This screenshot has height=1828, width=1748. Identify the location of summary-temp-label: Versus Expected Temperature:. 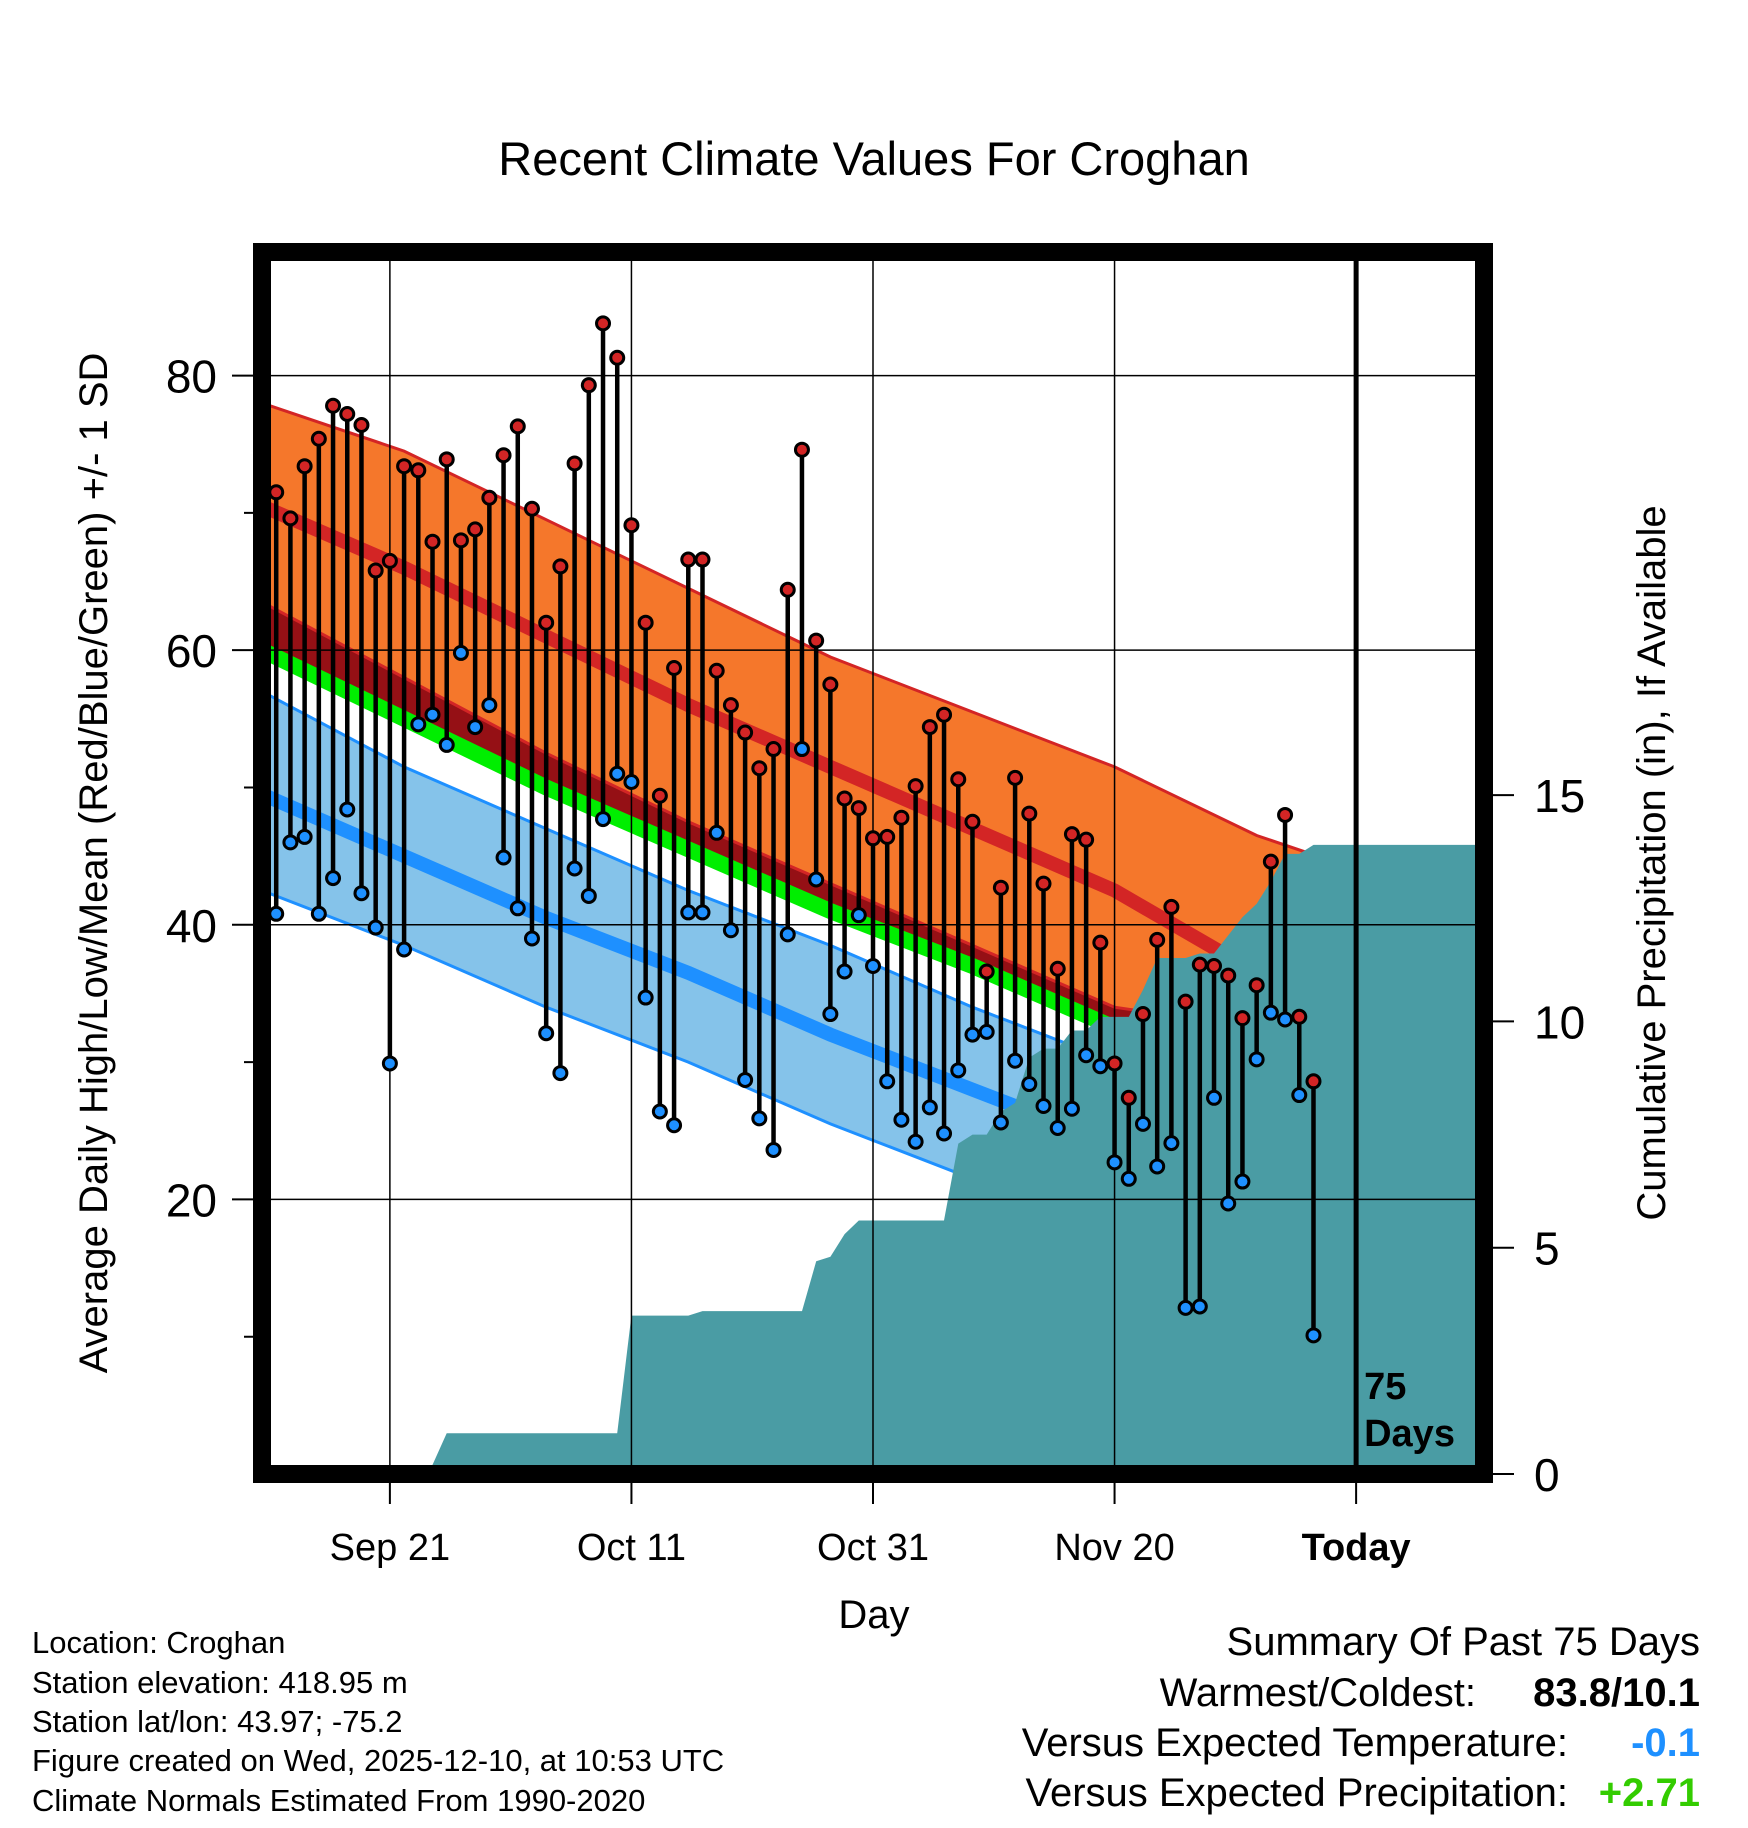
(1294, 1743).